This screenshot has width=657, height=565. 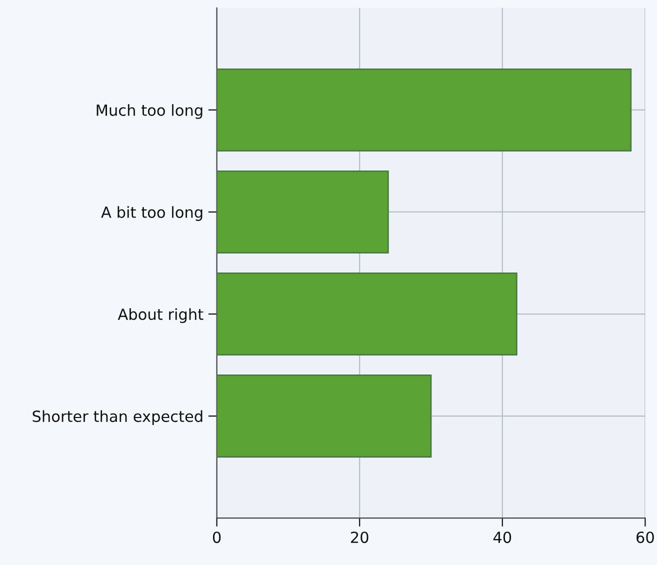 I want to click on y-tick-label: Much too long, so click(x=149, y=111).